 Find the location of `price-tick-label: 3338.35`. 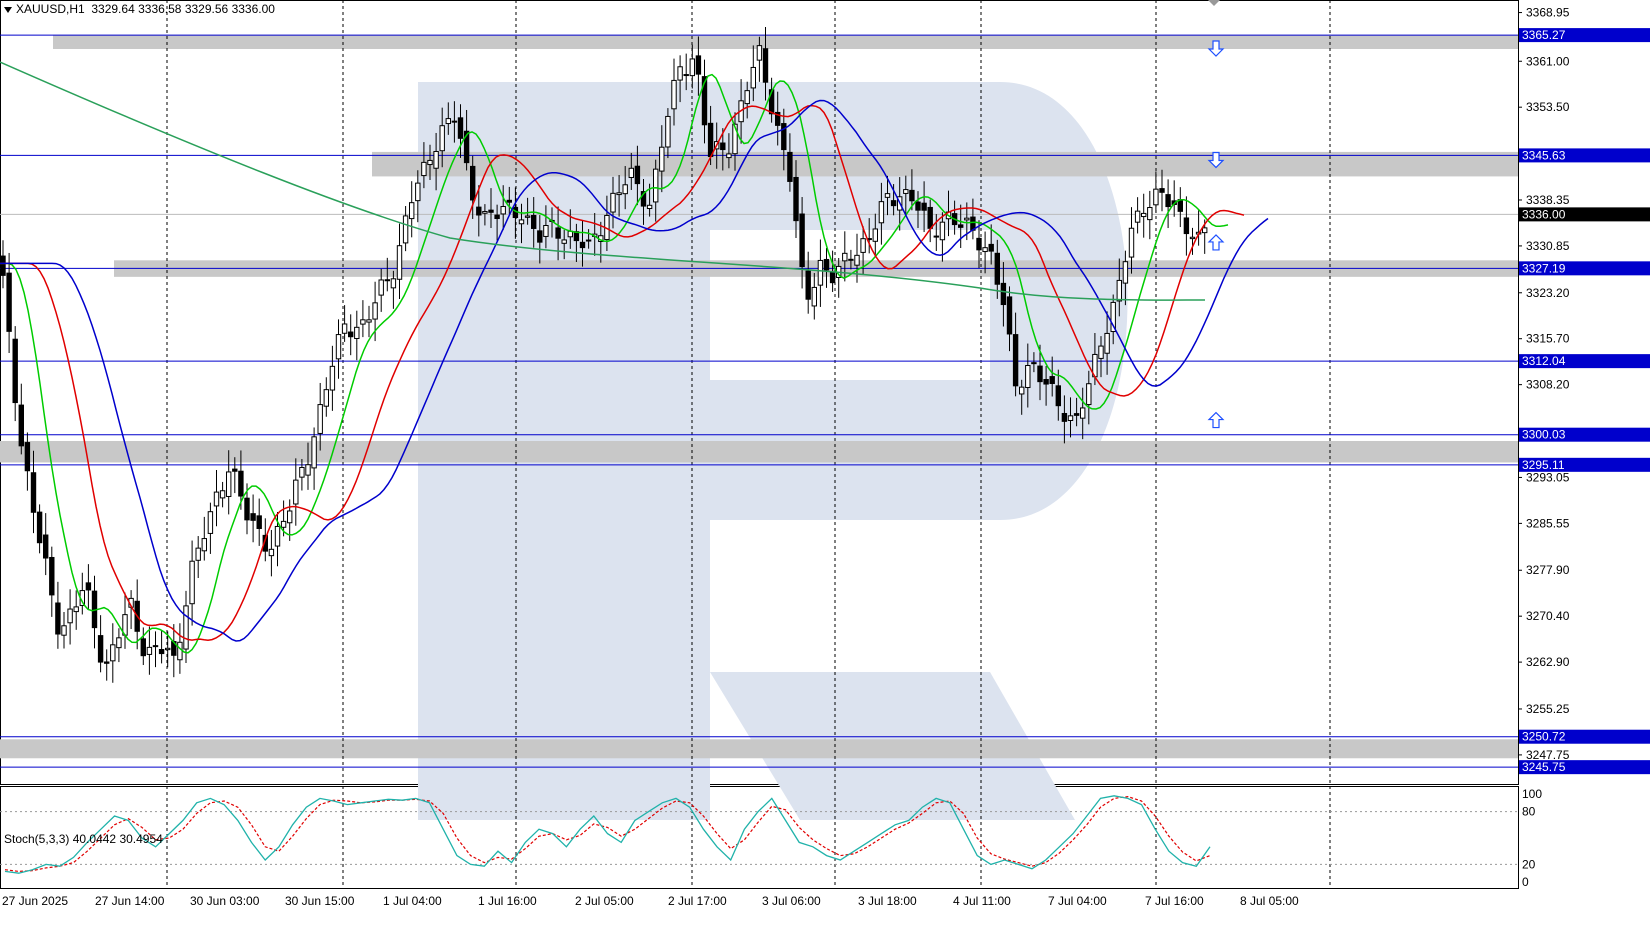

price-tick-label: 3338.35 is located at coordinates (1548, 200).